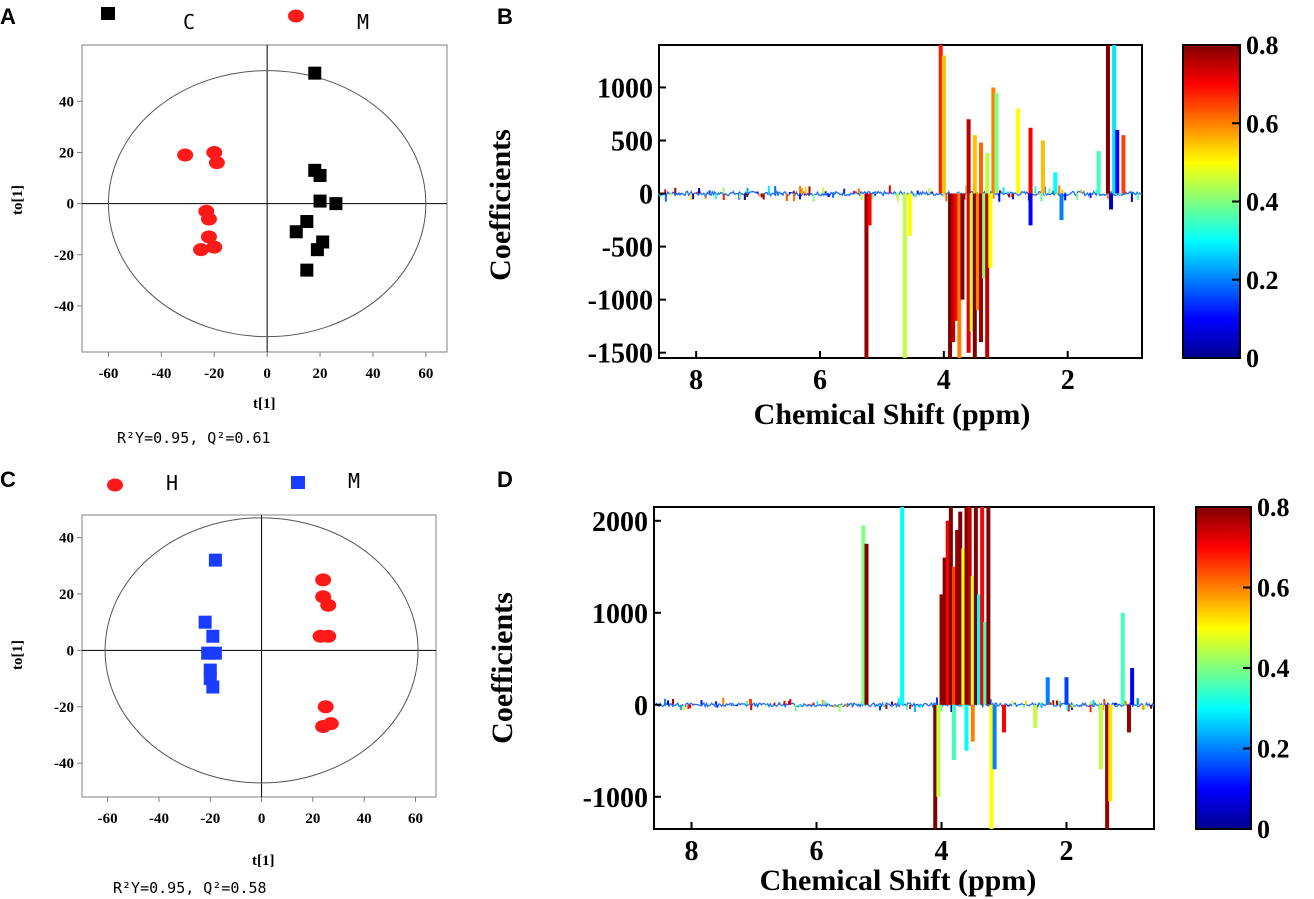 This screenshot has height=899, width=1314. I want to click on colorbar-tick-label: 0.8, so click(1262, 45).